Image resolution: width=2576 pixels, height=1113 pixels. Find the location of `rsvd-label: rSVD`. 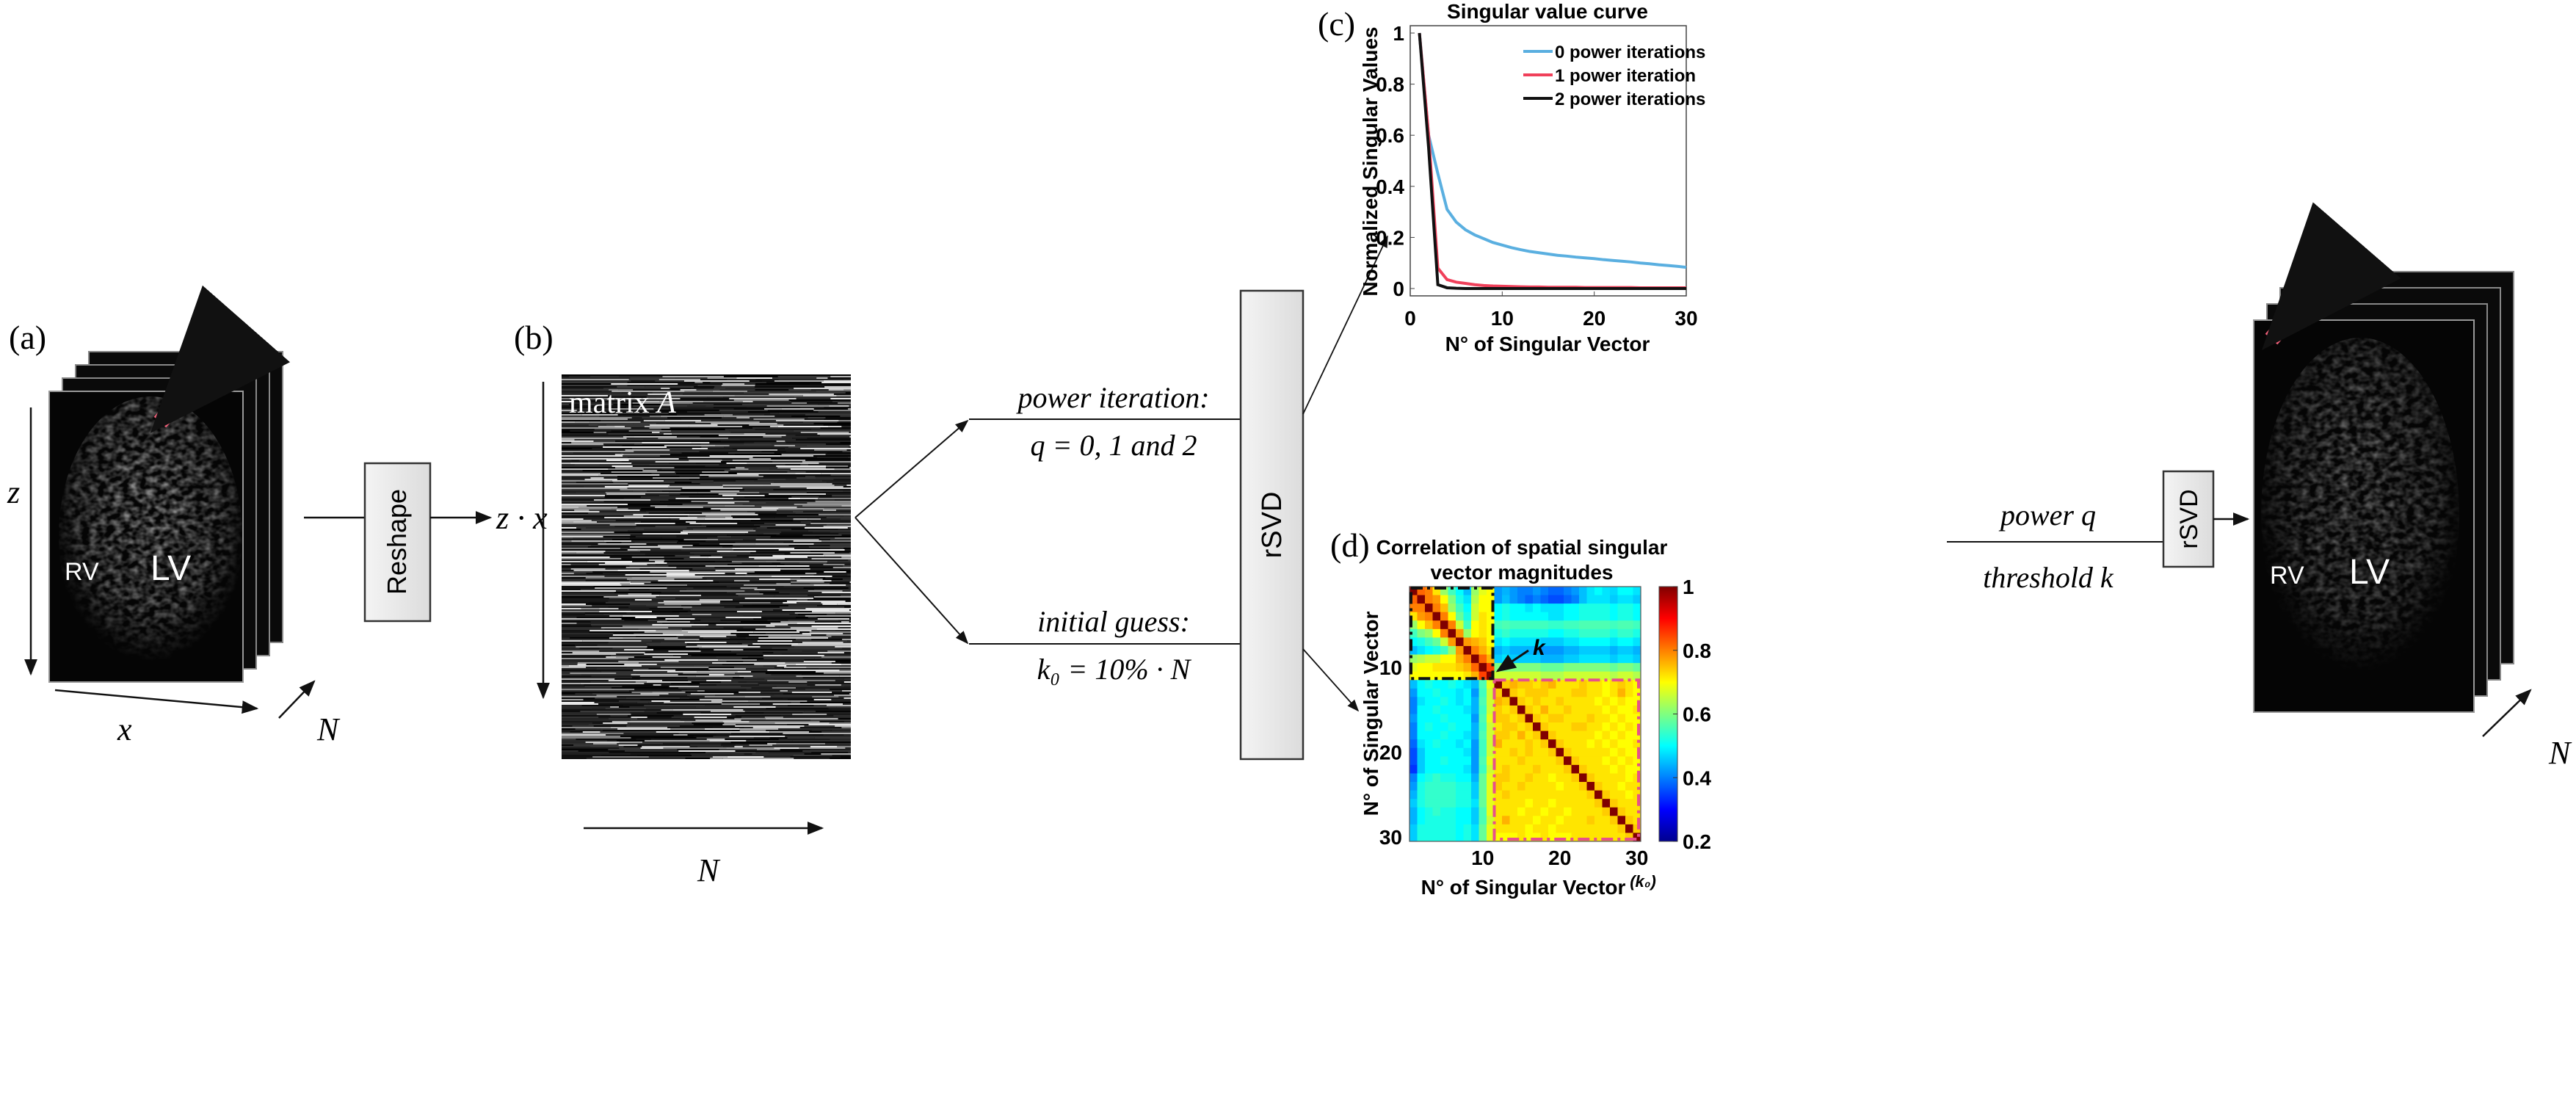

rsvd-label: rSVD is located at coordinates (1273, 525).